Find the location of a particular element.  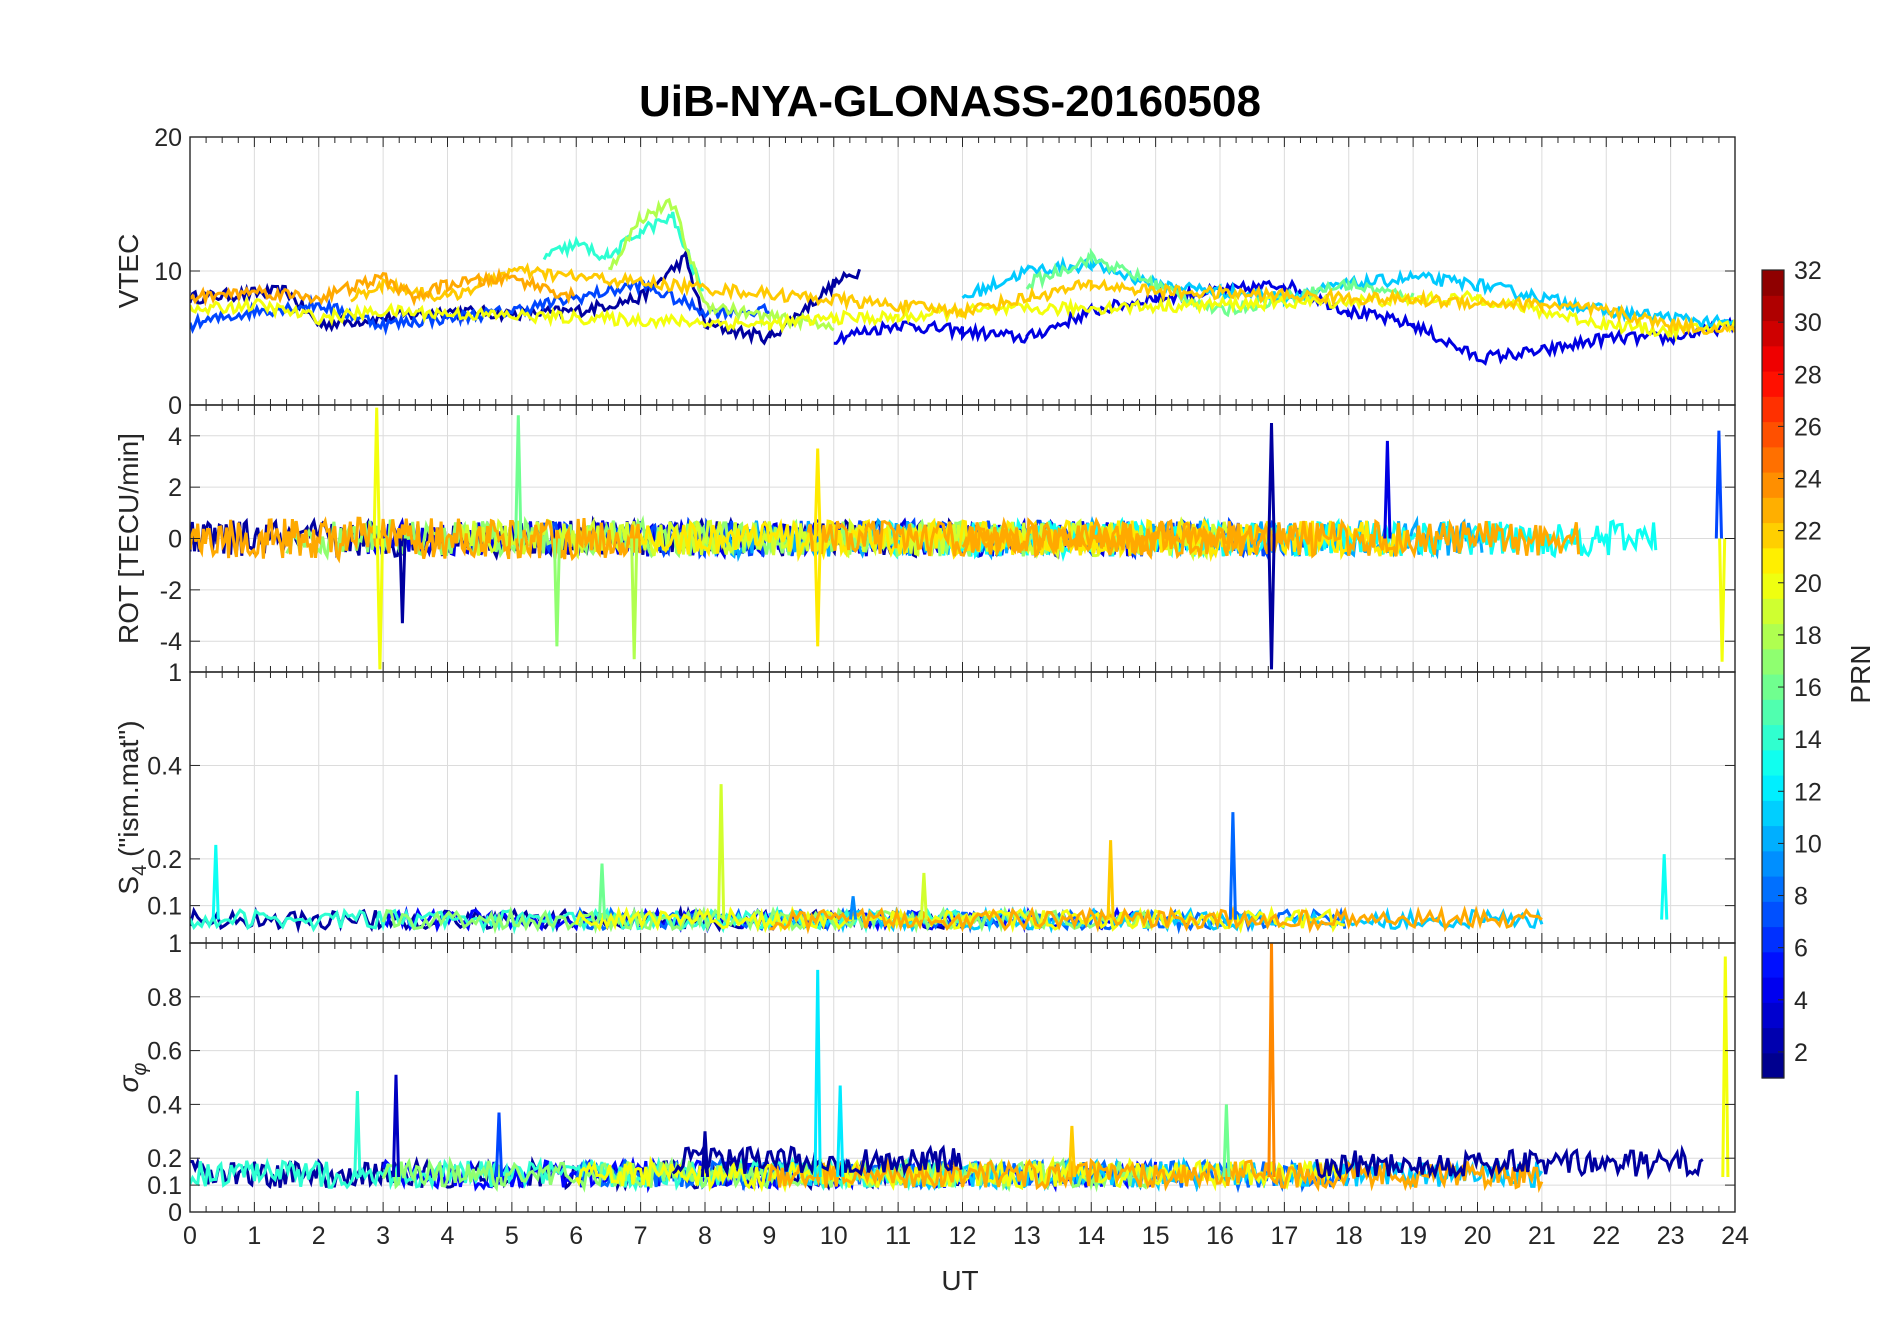

x-tick-label: 24 is located at coordinates (1735, 1236).